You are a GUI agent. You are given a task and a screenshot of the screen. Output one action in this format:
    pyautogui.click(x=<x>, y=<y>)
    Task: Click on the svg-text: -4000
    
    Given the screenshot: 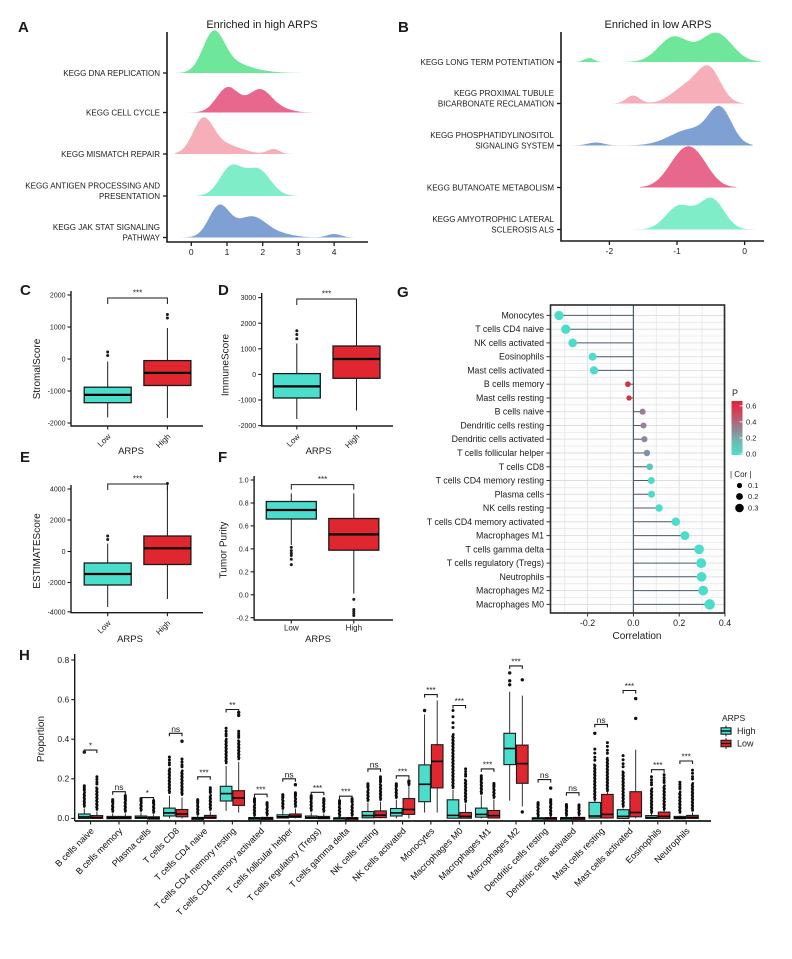 What is the action you would take?
    pyautogui.click(x=57, y=612)
    